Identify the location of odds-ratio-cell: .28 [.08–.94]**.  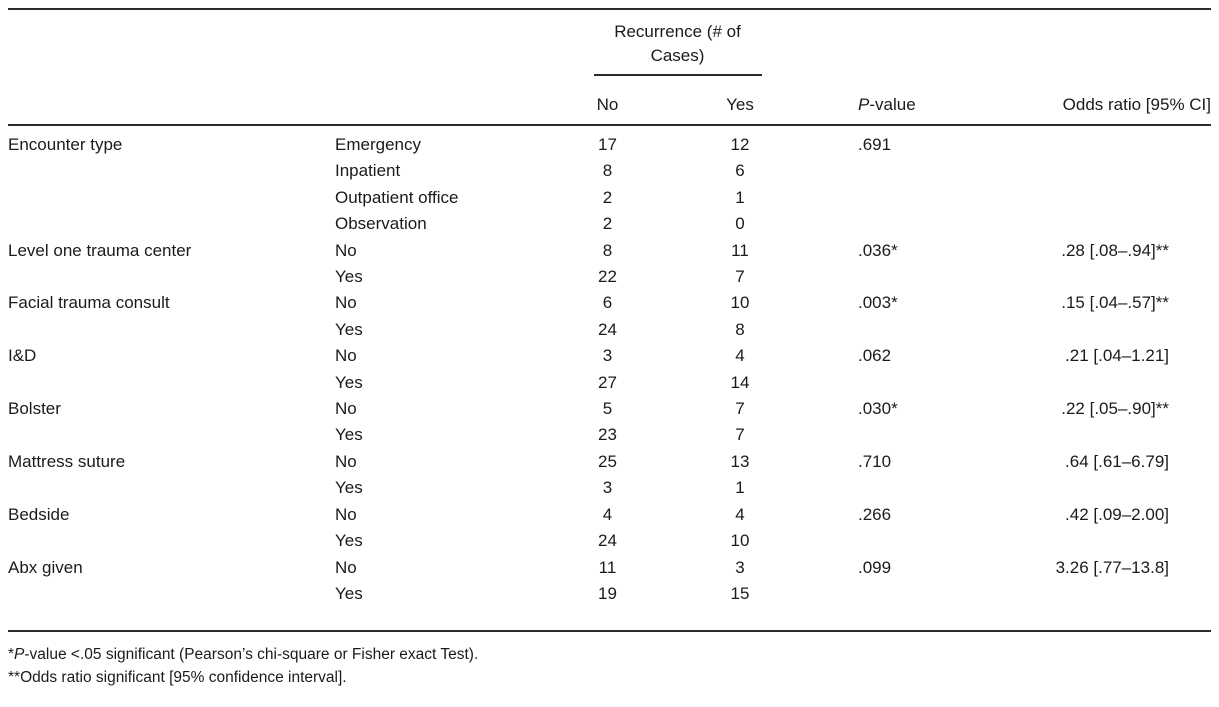
(1115, 250).